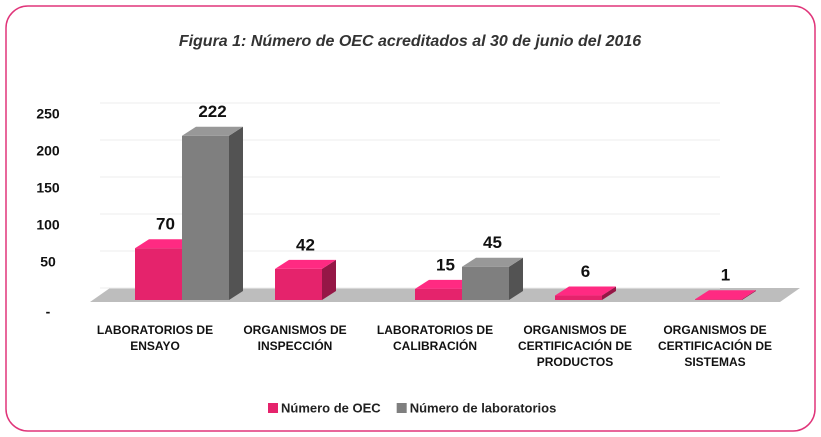 The height and width of the screenshot is (437, 821). What do you see at coordinates (585, 271) in the screenshot?
I see `data-label: 6` at bounding box center [585, 271].